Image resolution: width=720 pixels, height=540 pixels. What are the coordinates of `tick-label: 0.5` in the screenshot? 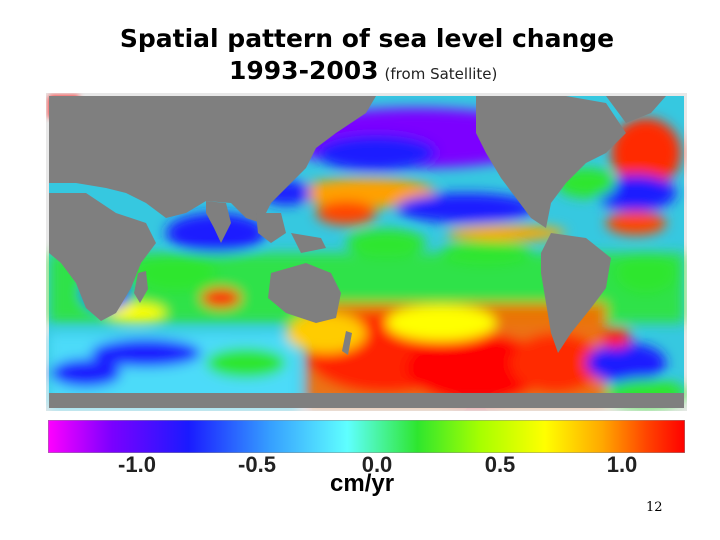 It's located at (500, 464).